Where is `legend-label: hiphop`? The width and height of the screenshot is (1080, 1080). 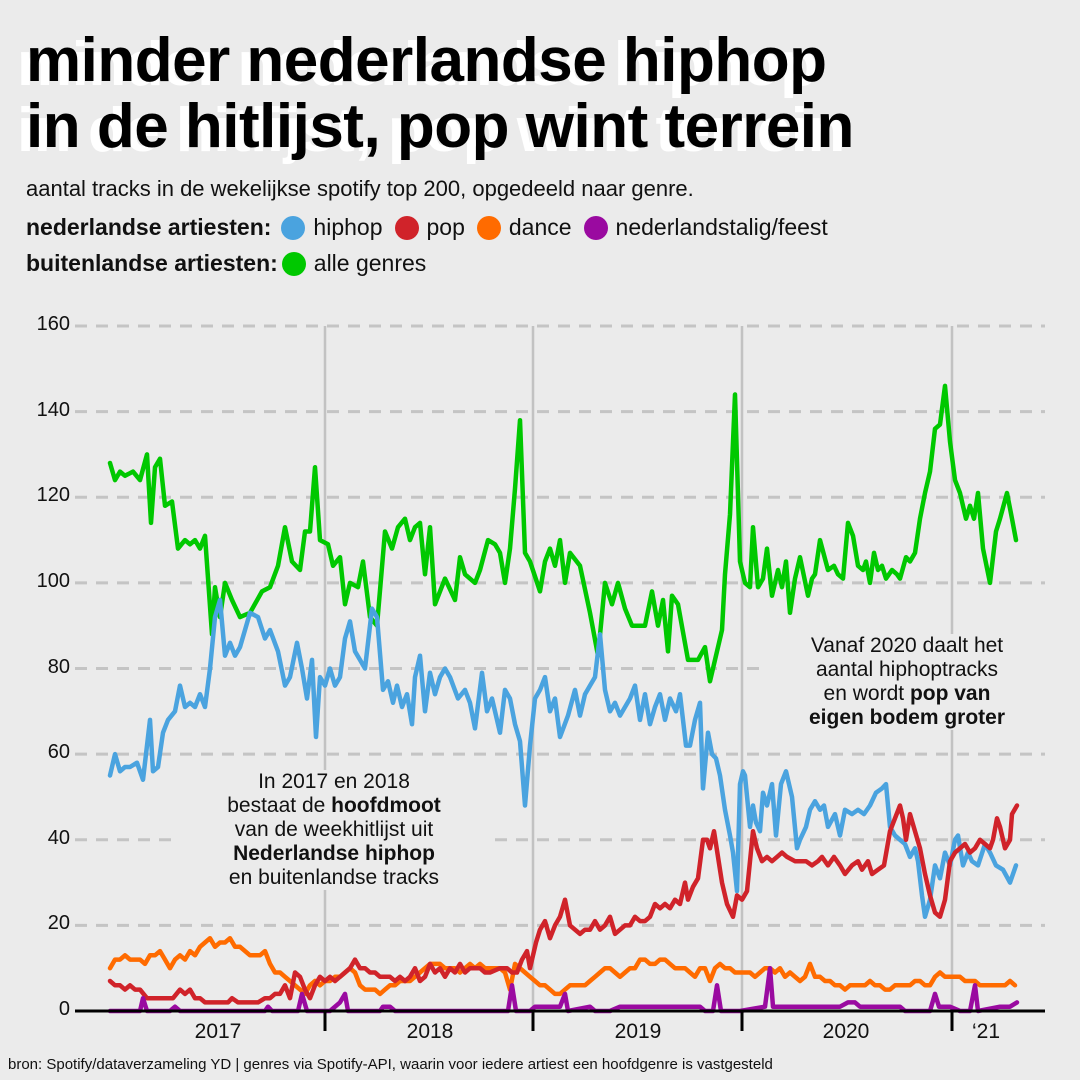 legend-label: hiphop is located at coordinates (348, 227).